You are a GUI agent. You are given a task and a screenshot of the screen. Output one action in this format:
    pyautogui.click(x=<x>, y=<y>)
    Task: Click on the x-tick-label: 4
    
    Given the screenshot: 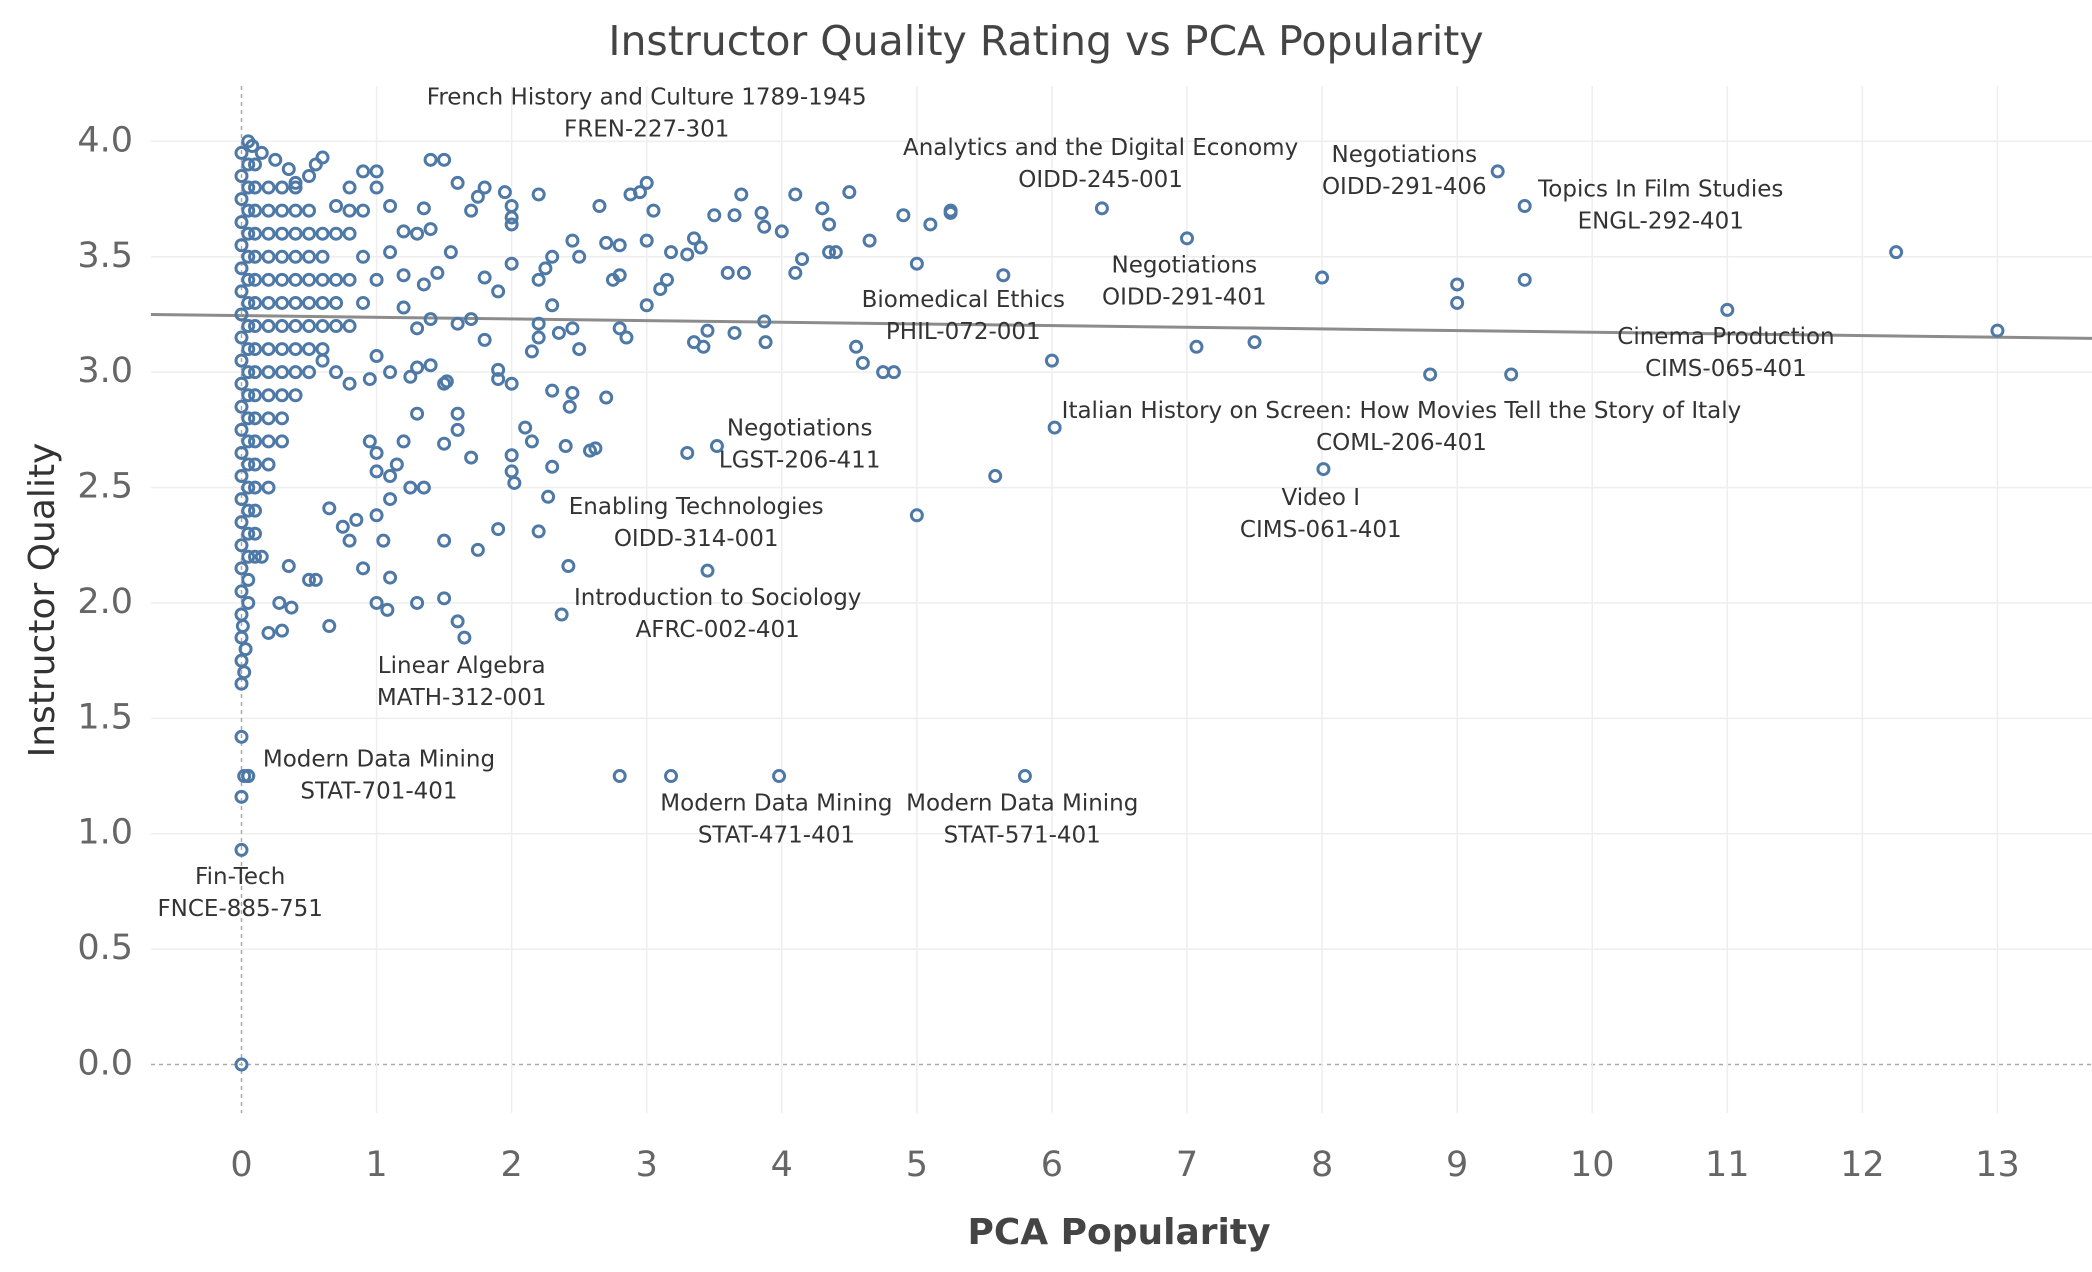 What is the action you would take?
    pyautogui.click(x=782, y=1165)
    